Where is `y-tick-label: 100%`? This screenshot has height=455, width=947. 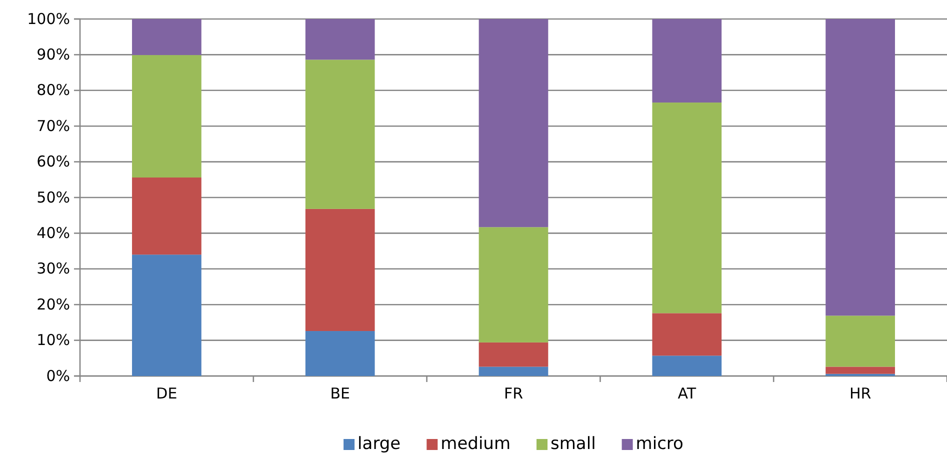 y-tick-label: 100% is located at coordinates (48, 19).